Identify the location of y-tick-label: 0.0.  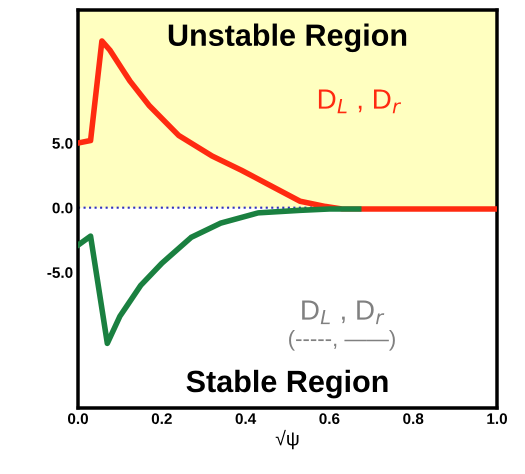
(62, 208).